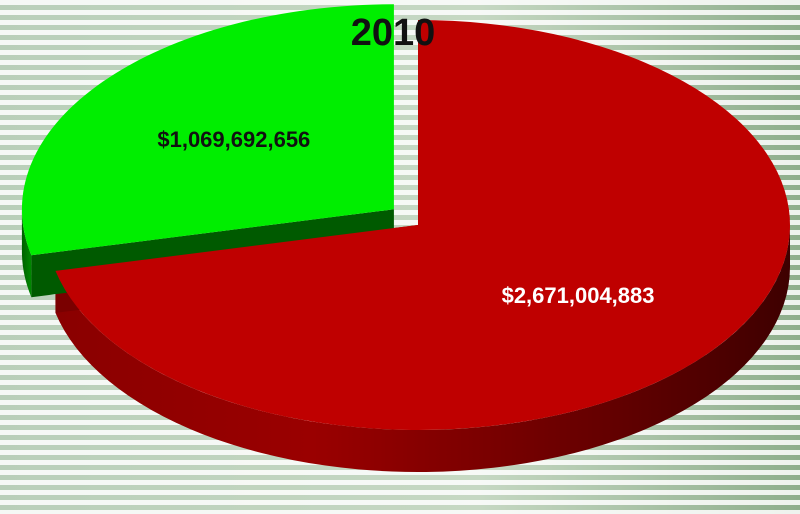 The width and height of the screenshot is (800, 514). What do you see at coordinates (233, 139) in the screenshot?
I see `slice-label: $1,069,692,656` at bounding box center [233, 139].